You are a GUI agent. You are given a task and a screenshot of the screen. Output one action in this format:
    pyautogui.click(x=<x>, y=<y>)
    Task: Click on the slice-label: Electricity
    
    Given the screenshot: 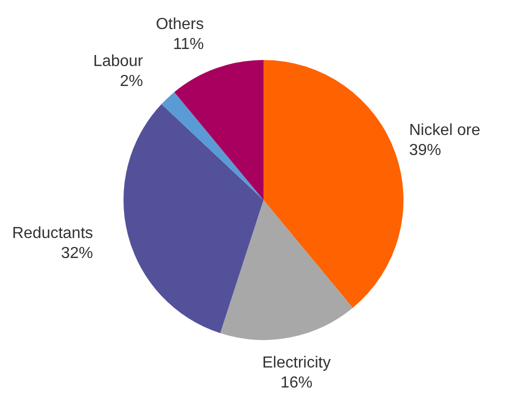 What is the action you would take?
    pyautogui.click(x=296, y=363)
    